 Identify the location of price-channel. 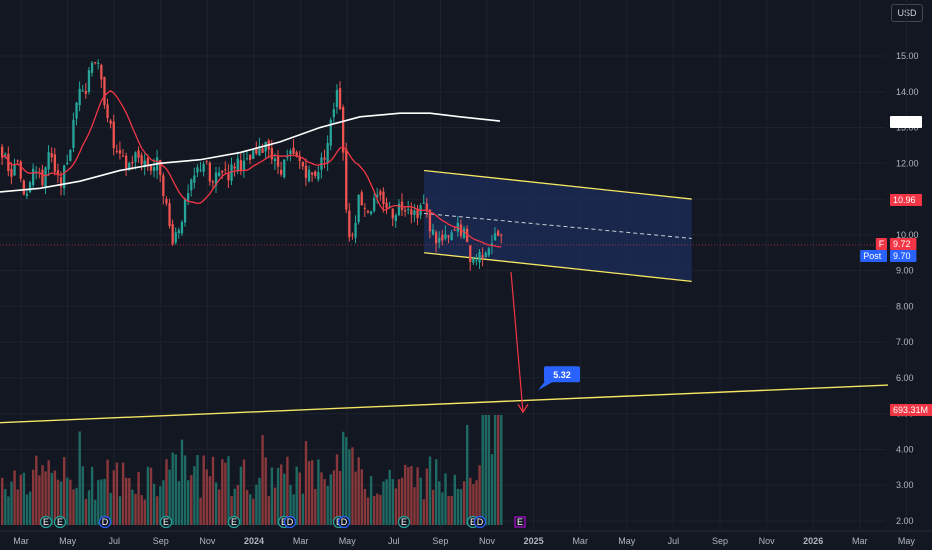
(558, 225).